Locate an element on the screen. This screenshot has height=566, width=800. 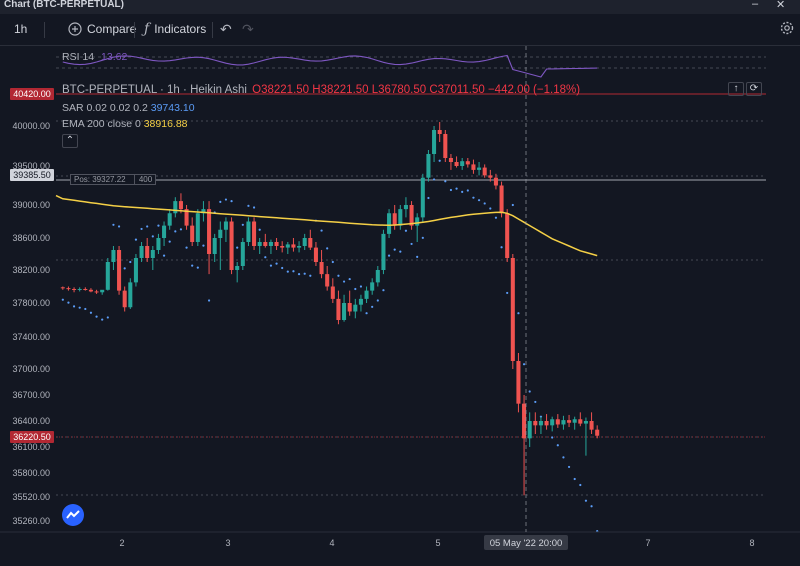
legend-interval: 1h is located at coordinates (173, 90).